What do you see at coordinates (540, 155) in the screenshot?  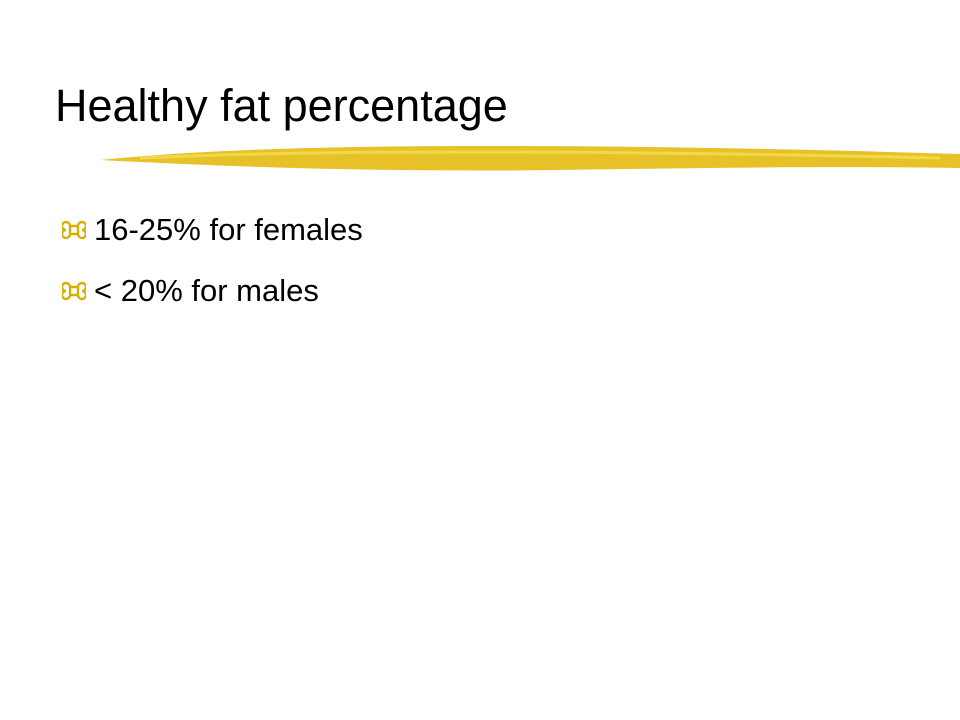 I see `brush-highlight` at bounding box center [540, 155].